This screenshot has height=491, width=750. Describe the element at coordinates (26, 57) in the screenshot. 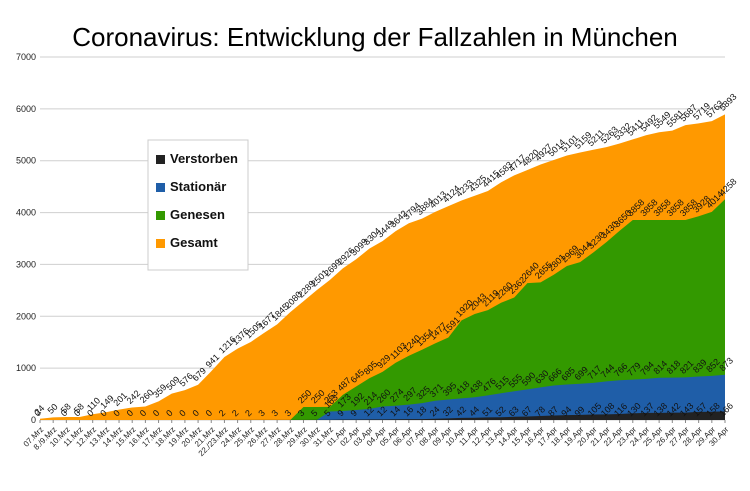

I see `y-tick-label: 7000` at that location.